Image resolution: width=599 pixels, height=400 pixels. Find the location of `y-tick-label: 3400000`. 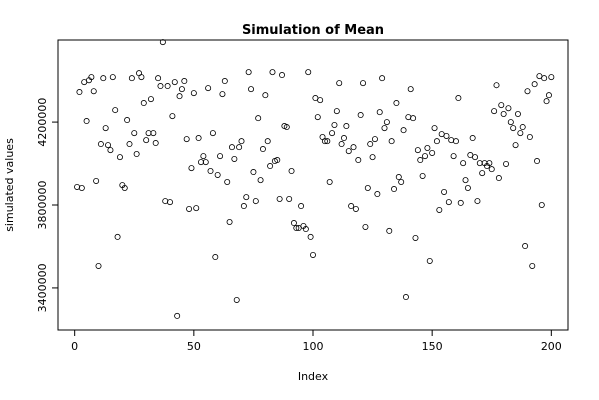

y-tick-label: 3400000 is located at coordinates (42, 287).